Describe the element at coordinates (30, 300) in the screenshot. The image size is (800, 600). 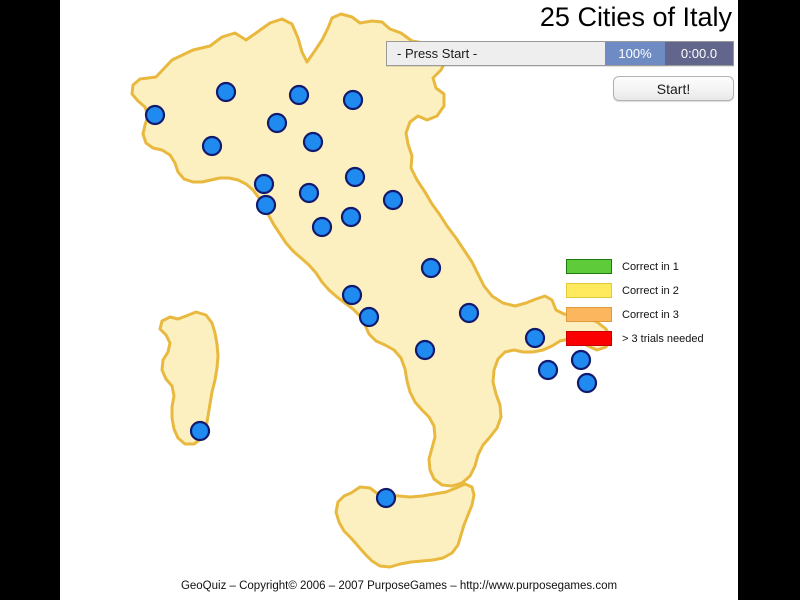
I see `letterbox-bar-left` at that location.